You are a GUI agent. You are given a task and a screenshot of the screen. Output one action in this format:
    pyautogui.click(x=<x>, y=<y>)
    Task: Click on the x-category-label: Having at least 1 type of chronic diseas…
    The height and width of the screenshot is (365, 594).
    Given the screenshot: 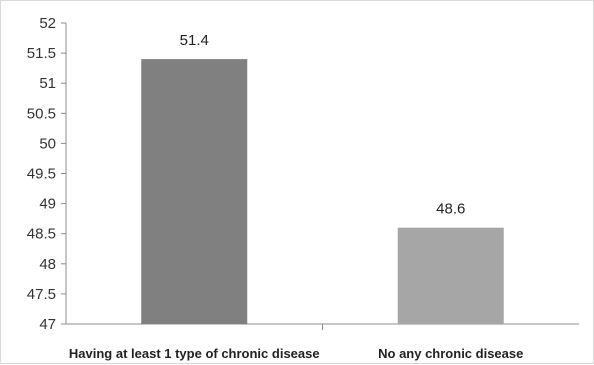 What is the action you would take?
    pyautogui.click(x=194, y=353)
    